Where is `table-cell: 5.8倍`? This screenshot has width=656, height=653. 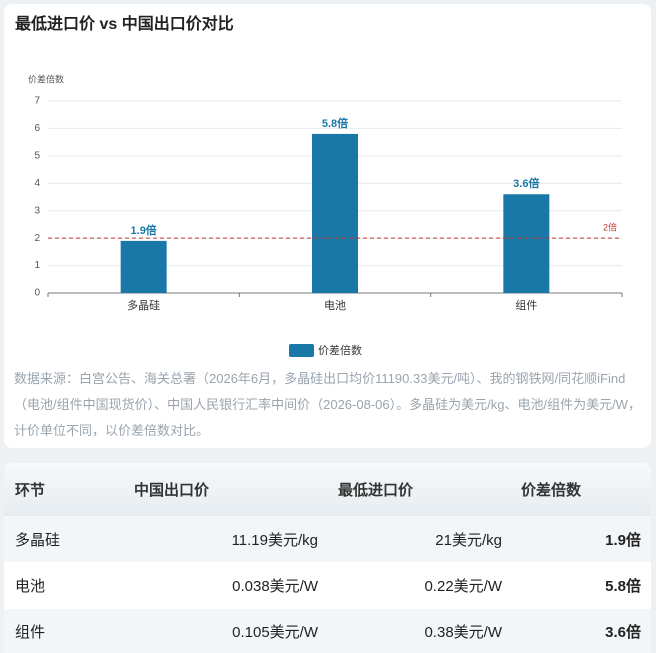 table-cell: 5.8倍 is located at coordinates (623, 586).